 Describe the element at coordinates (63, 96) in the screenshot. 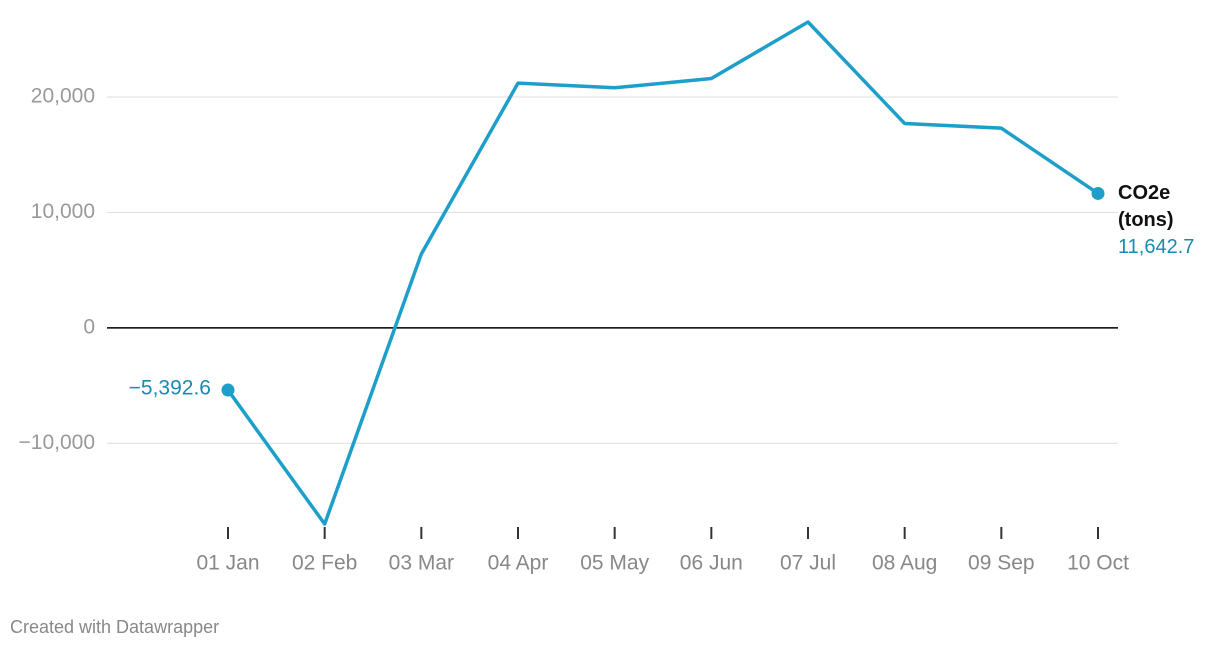

I see `y-tick-label: 20,000` at that location.